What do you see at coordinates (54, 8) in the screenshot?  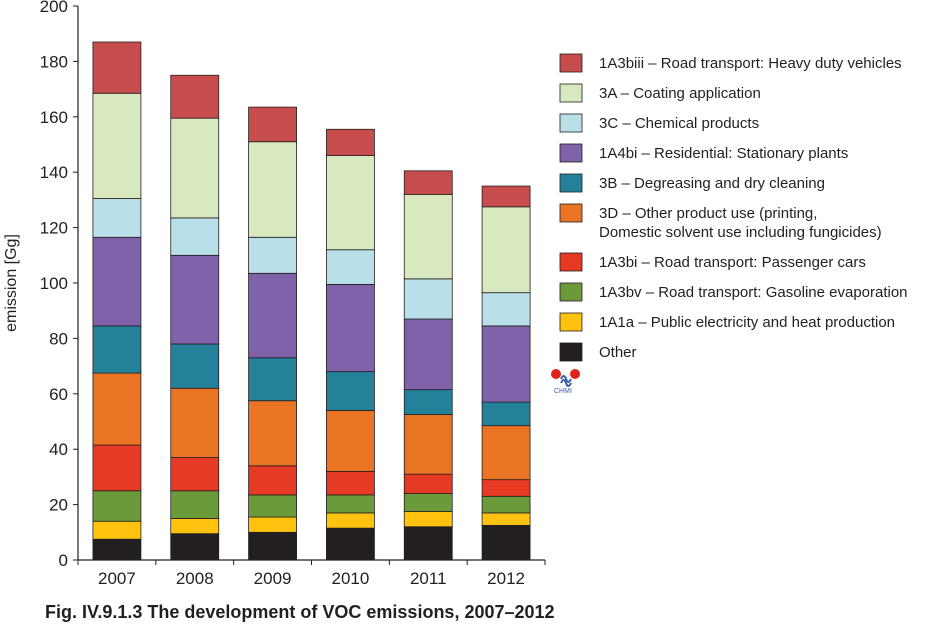 I see `y-tick-label: 200` at bounding box center [54, 8].